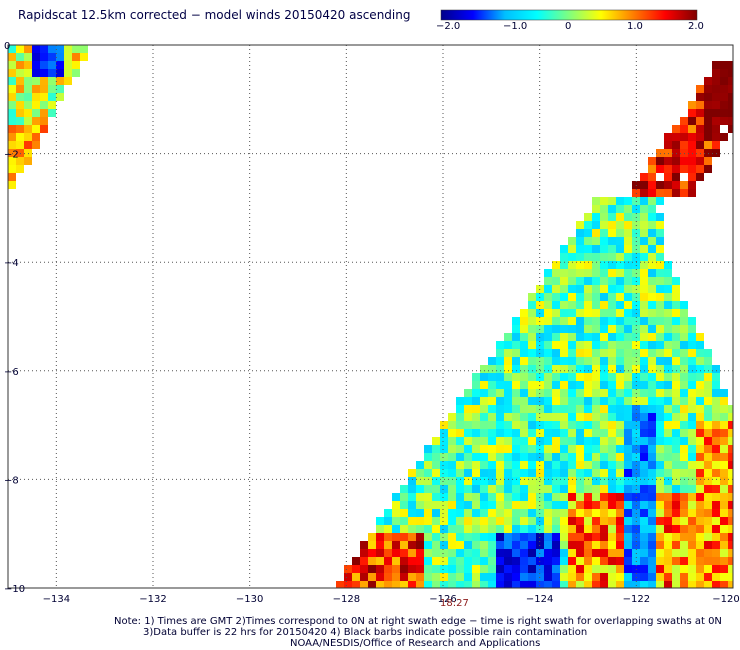 The width and height of the screenshot is (740, 650). I want to click on latitude-tick-label: −8, so click(11, 480).